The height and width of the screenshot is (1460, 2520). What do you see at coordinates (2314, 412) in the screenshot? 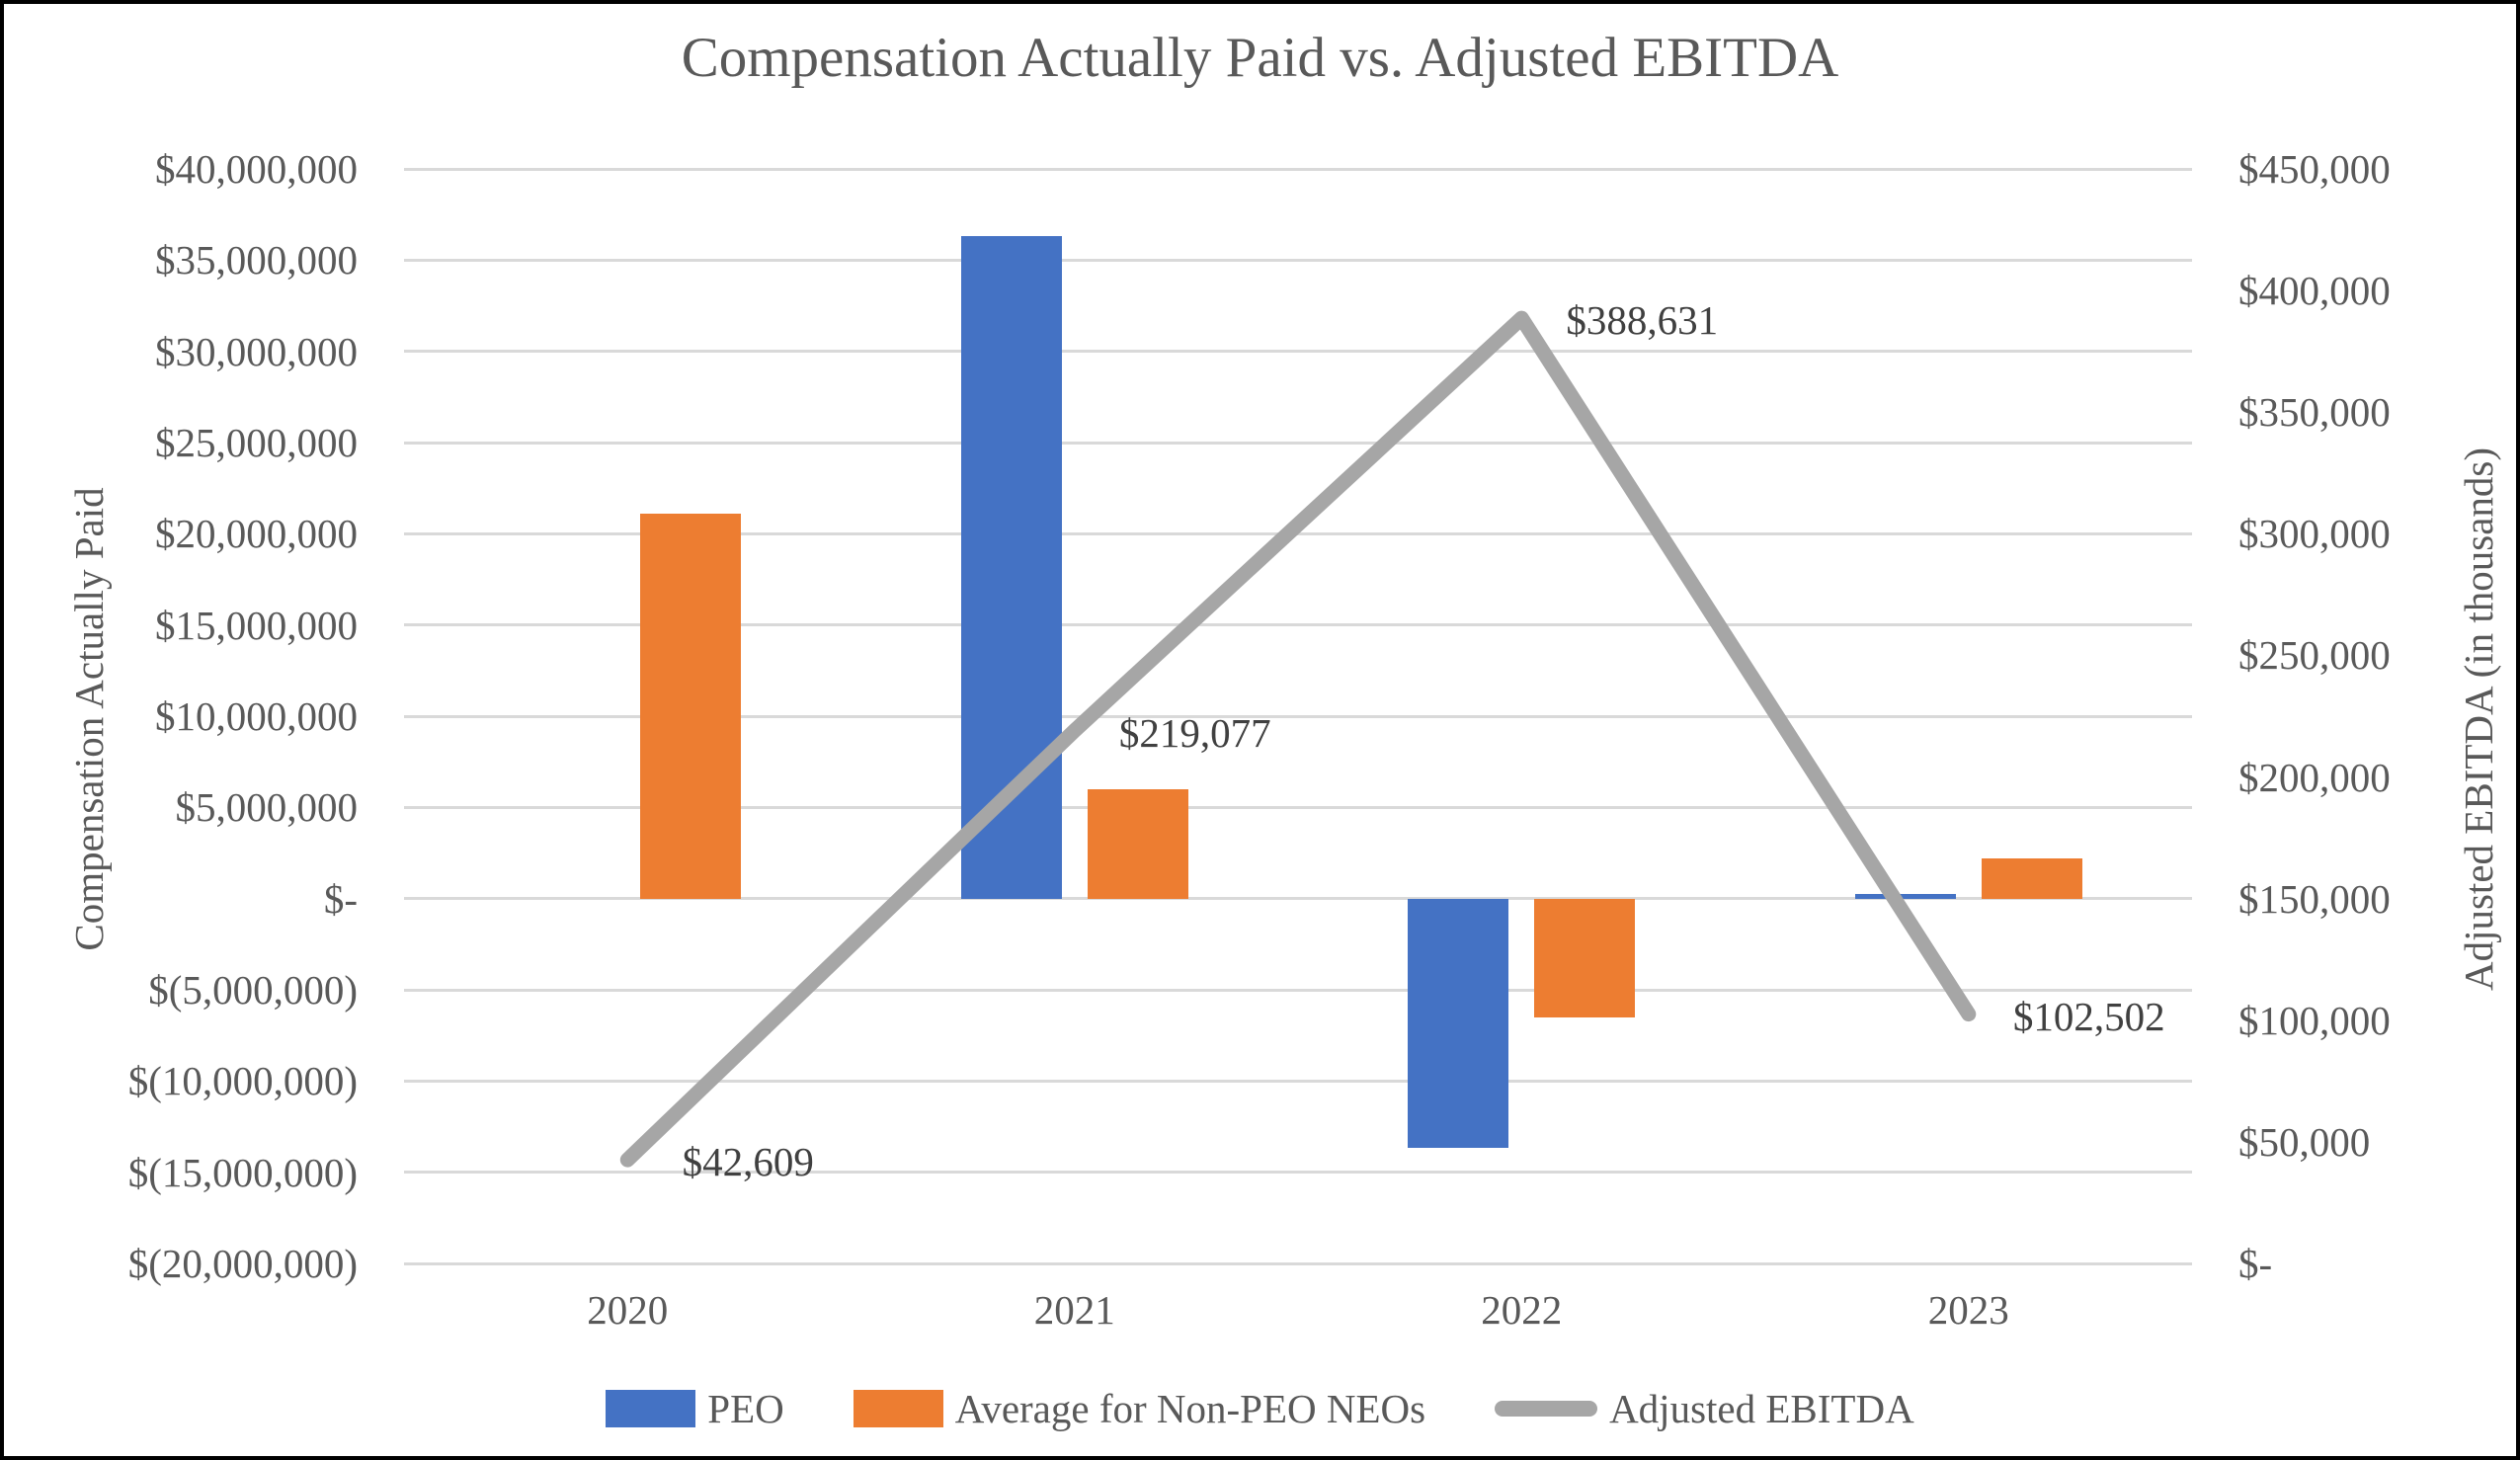
I see `right-axis-tick-label: $350,000` at bounding box center [2314, 412].